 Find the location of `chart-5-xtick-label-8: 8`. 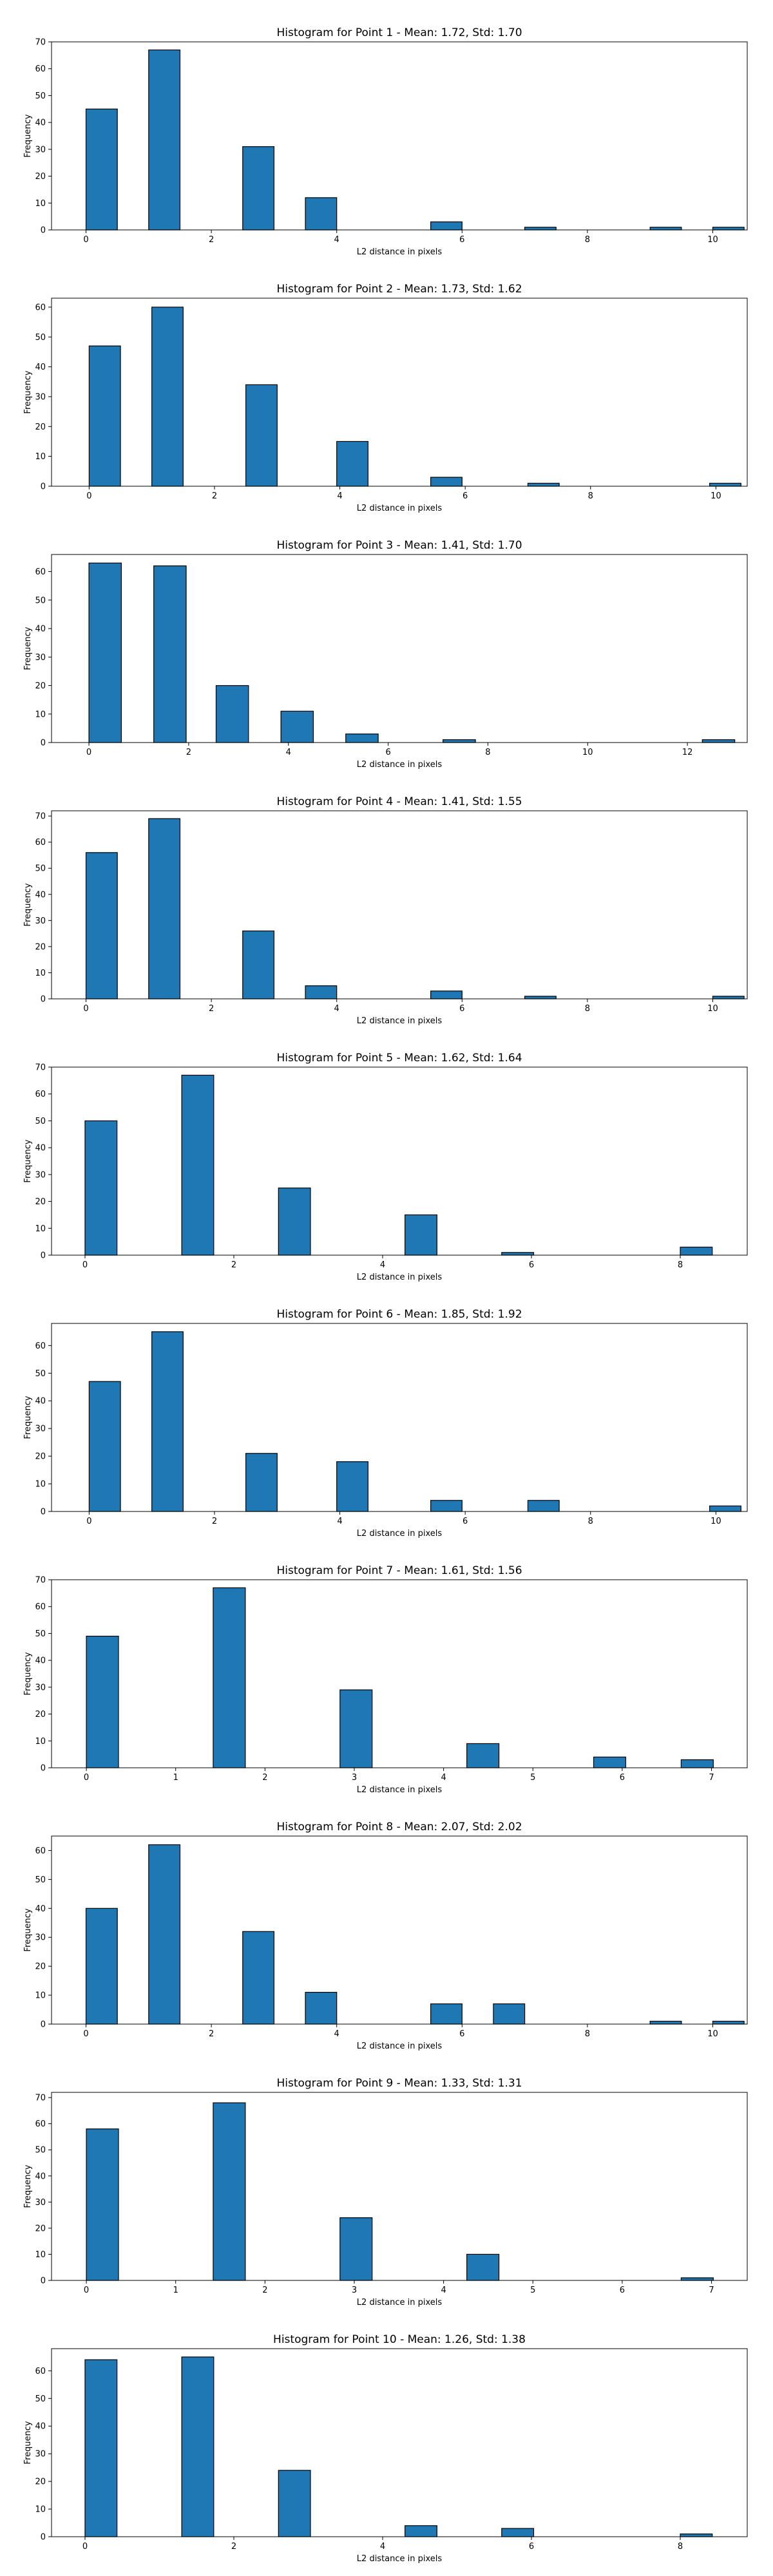

chart-5-xtick-label-8: 8 is located at coordinates (680, 1265).